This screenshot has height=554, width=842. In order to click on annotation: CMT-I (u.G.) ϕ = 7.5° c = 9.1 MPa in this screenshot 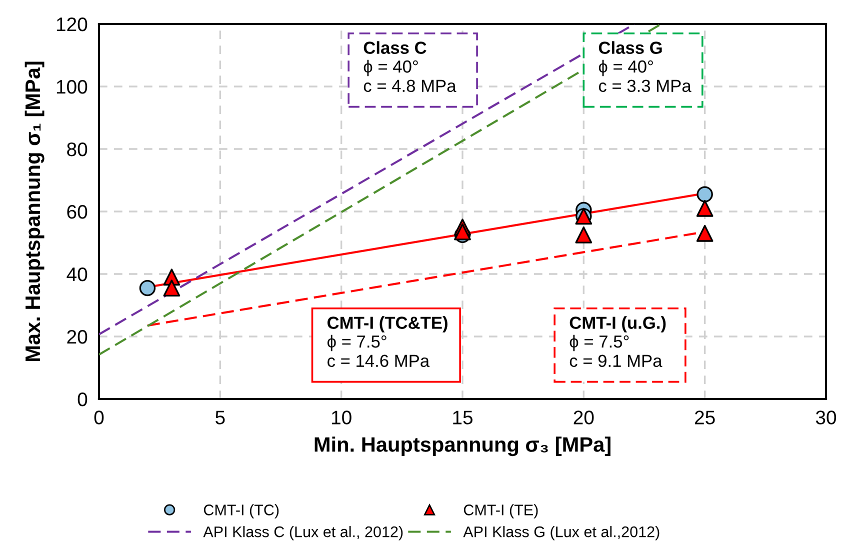, I will do `click(618, 342)`.